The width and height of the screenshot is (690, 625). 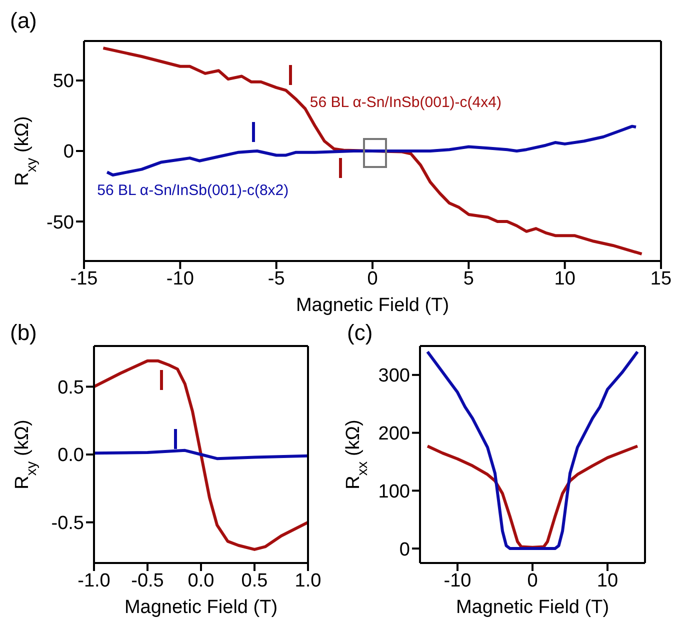 What do you see at coordinates (661, 279) in the screenshot?
I see `x-tick-label: 15` at bounding box center [661, 279].